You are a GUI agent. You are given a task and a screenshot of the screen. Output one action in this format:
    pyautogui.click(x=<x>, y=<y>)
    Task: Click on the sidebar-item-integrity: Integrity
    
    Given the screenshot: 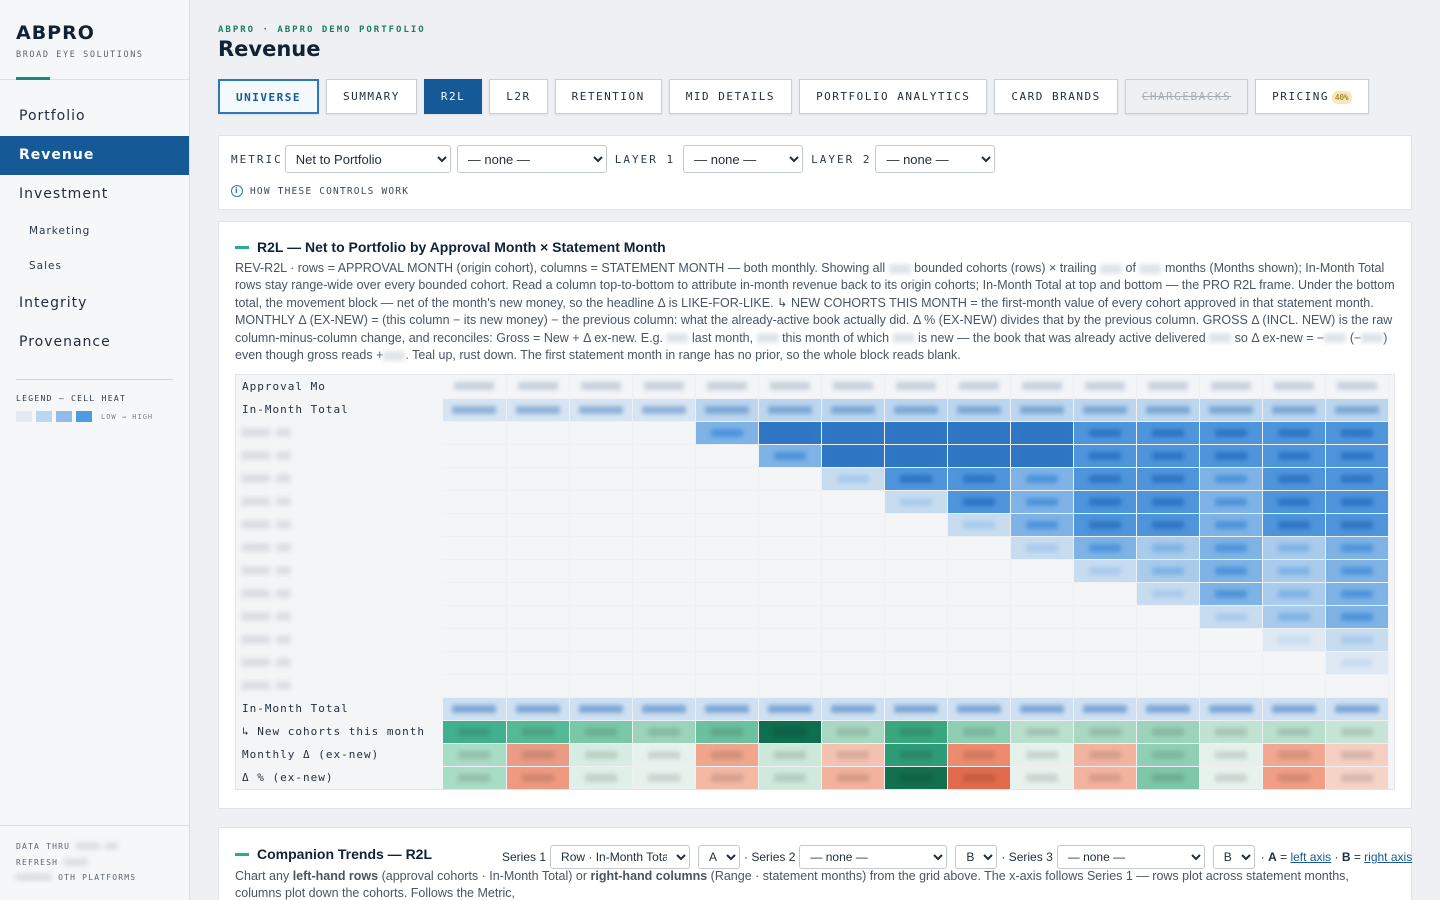 What is the action you would take?
    pyautogui.click(x=53, y=303)
    